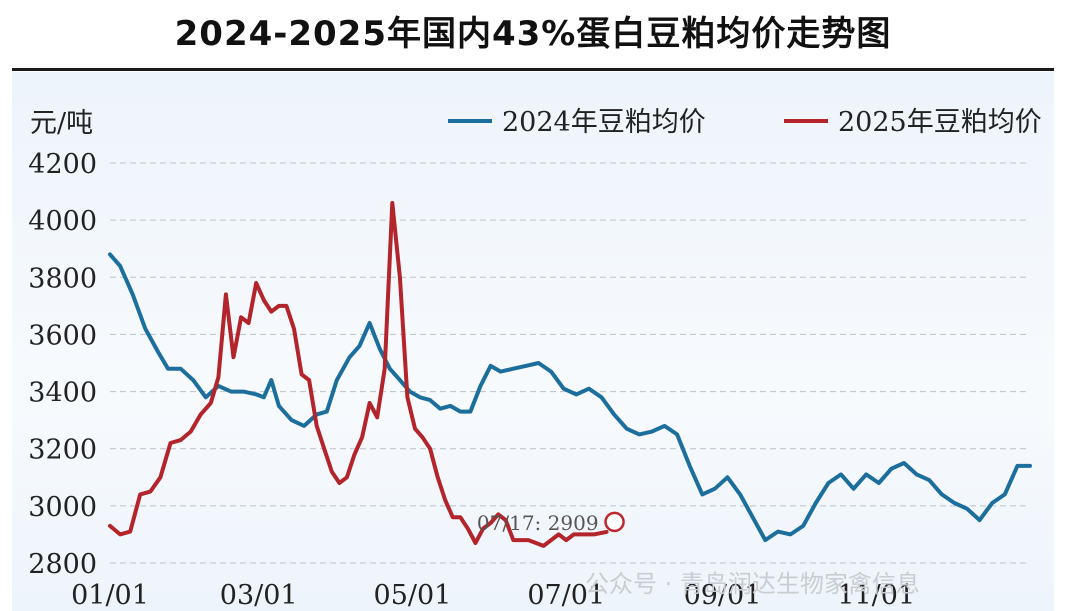 This screenshot has width=1066, height=611. What do you see at coordinates (62, 278) in the screenshot?
I see `y-tick-label: 3800` at bounding box center [62, 278].